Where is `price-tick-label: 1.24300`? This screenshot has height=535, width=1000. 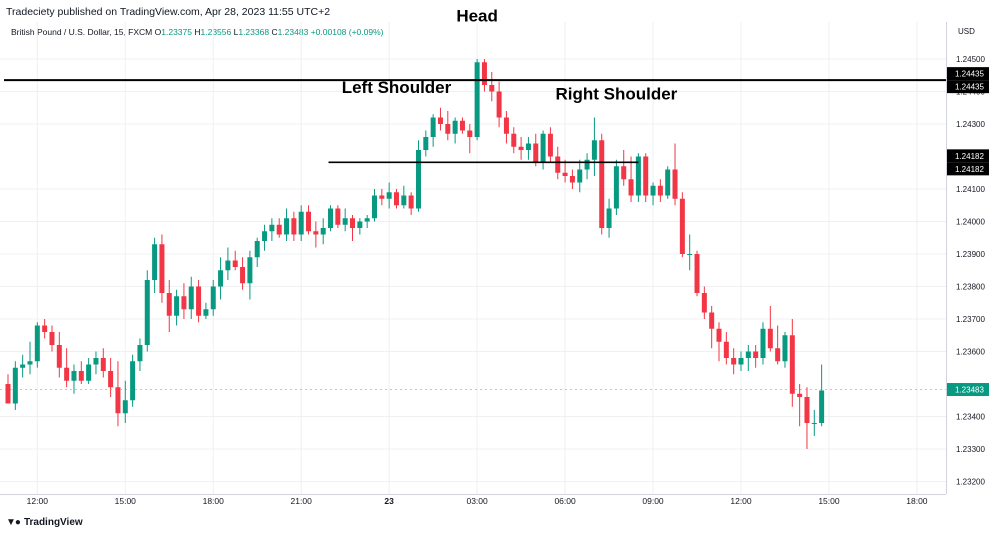 price-tick-label: 1.24300 is located at coordinates (970, 124).